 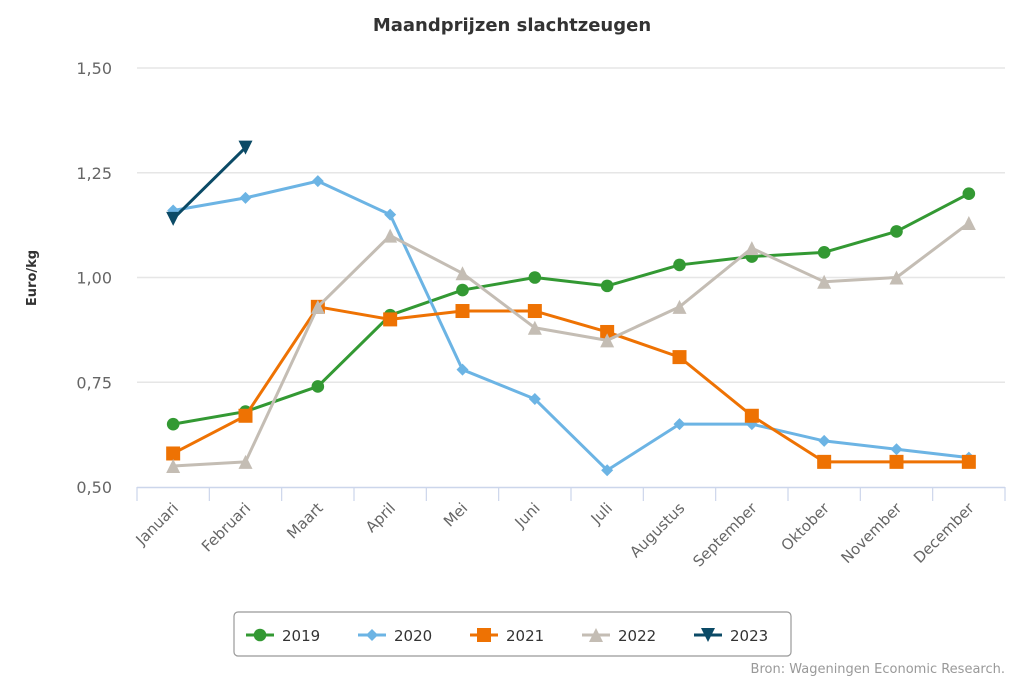 What do you see at coordinates (260, 635) in the screenshot?
I see `legend-marker-2019` at bounding box center [260, 635].